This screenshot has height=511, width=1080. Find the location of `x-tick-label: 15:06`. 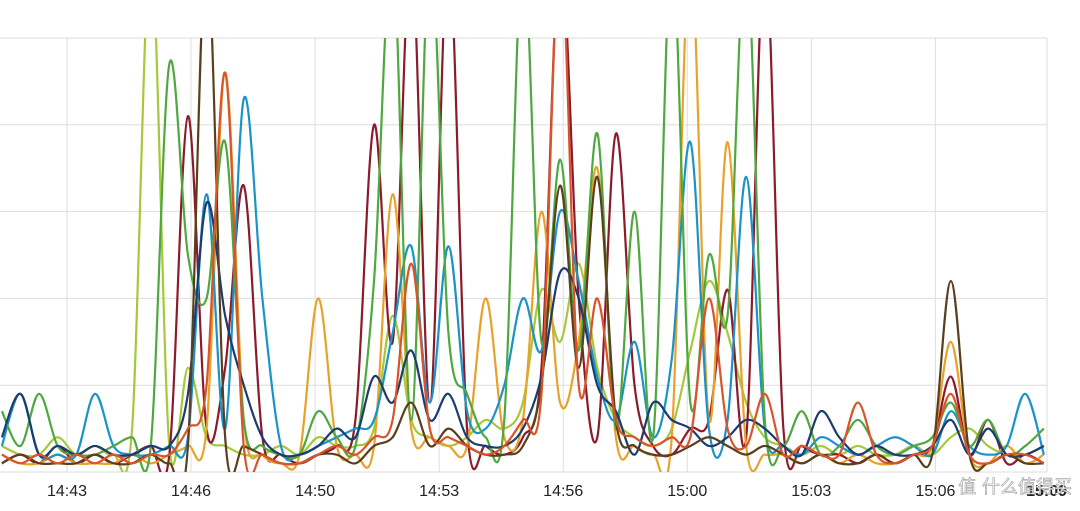

x-tick-label: 15:06 is located at coordinates (935, 491).